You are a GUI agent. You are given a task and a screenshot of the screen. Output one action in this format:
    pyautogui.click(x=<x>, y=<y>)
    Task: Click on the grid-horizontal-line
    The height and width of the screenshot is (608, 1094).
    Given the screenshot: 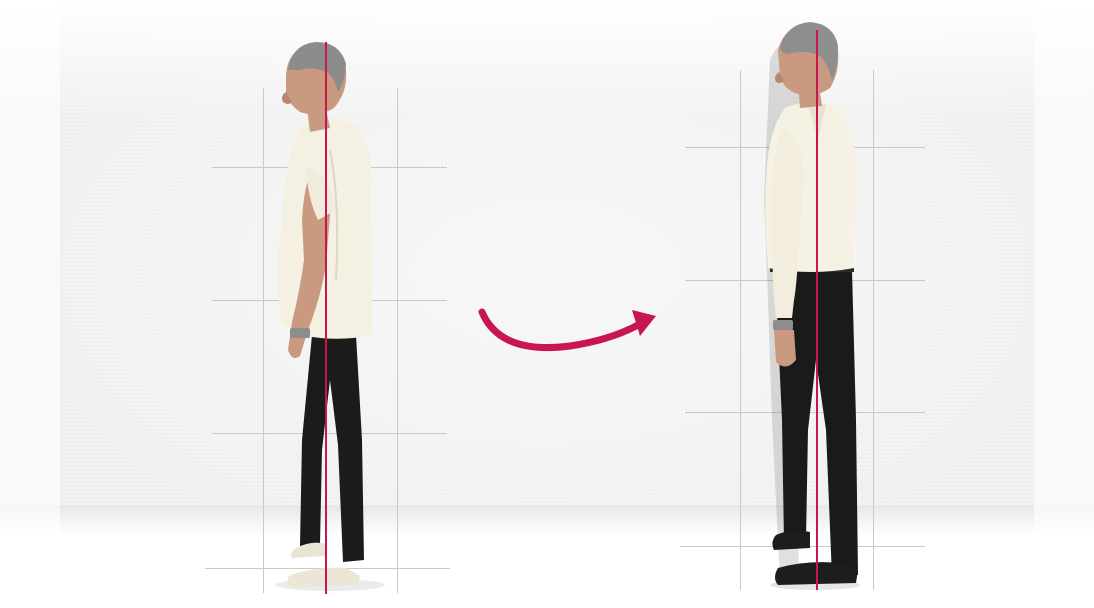 What is the action you would take?
    pyautogui.click(x=329, y=433)
    